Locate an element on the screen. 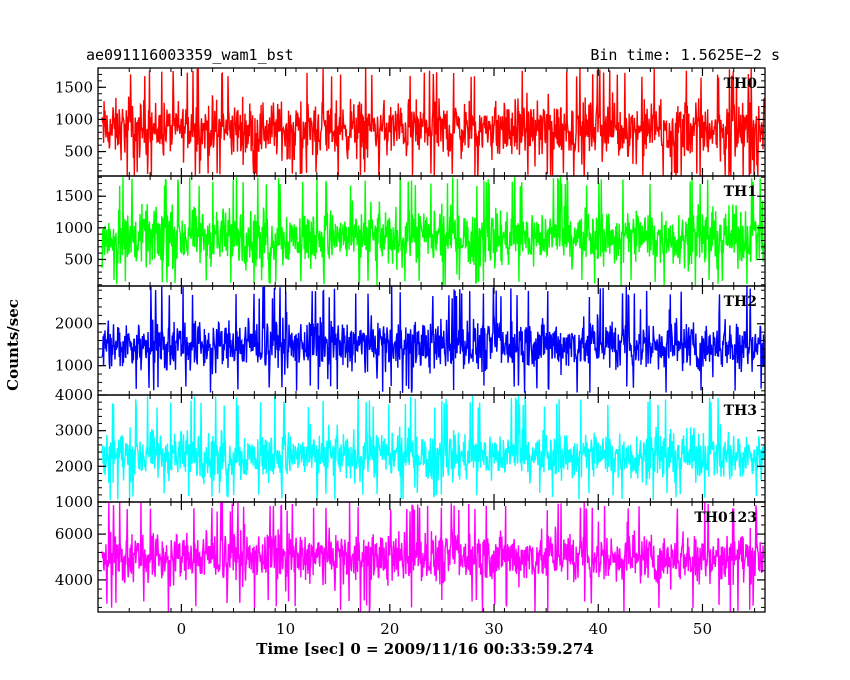 Image resolution: width=850 pixels, height=680 pixels. x-axis: 0 10 20 30 40 50 is located at coordinates (444, 629).